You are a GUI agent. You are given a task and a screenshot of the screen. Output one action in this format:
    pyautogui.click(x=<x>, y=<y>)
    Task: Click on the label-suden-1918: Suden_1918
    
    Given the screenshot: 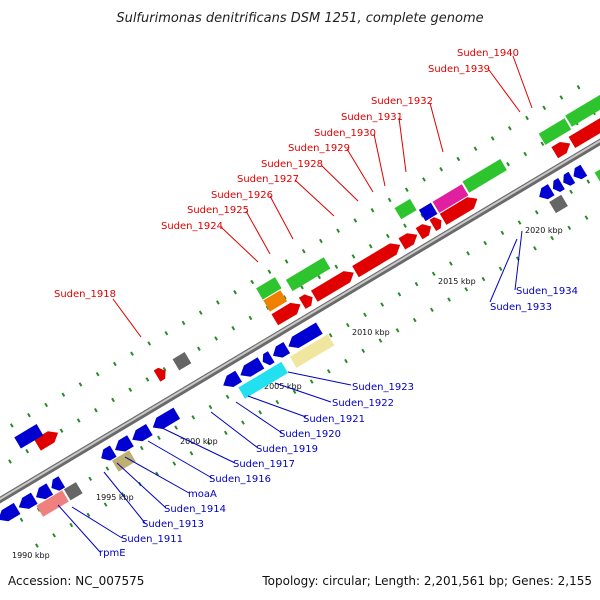 What is the action you would take?
    pyautogui.click(x=85, y=294)
    